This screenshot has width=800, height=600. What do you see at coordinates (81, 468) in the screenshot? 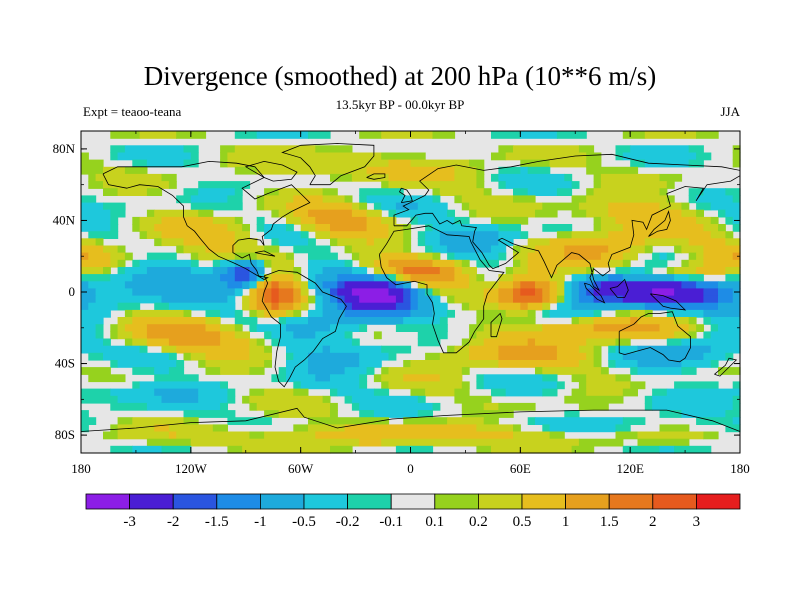
I see `lon-tick-label: 180` at bounding box center [81, 468].